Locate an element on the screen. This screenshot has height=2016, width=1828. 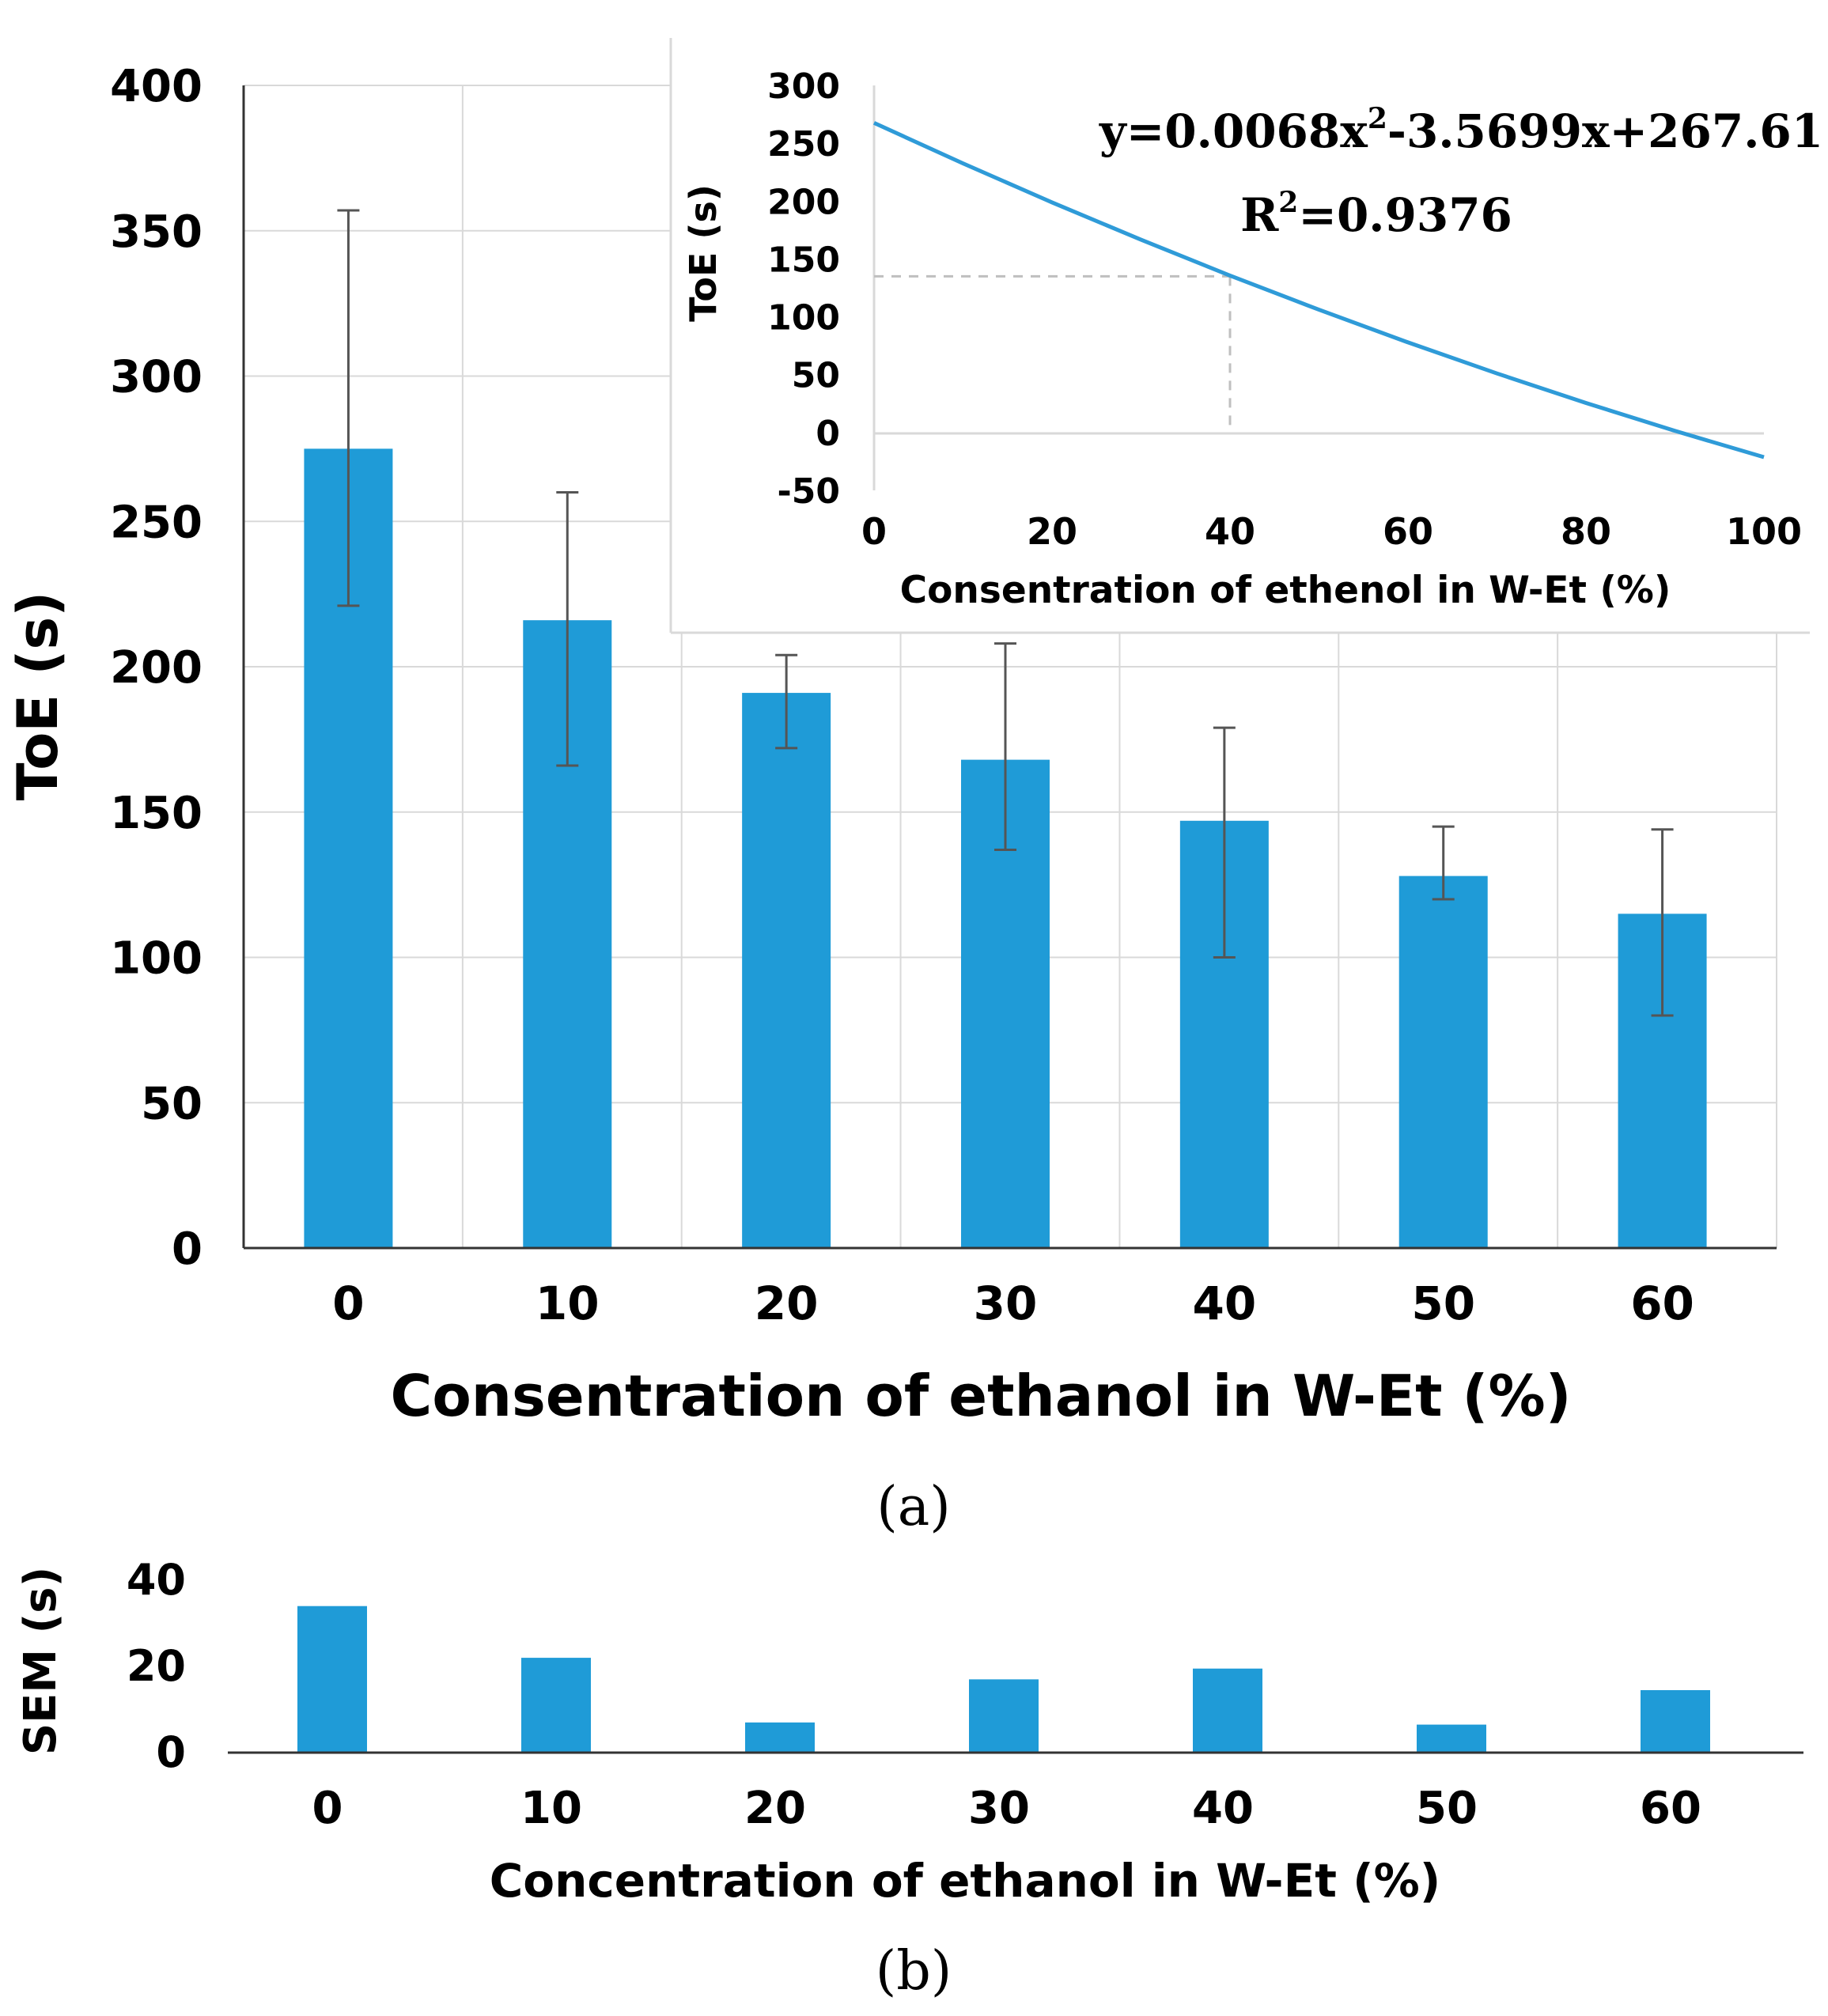
main-y-tick-200: 200 is located at coordinates (156, 668).